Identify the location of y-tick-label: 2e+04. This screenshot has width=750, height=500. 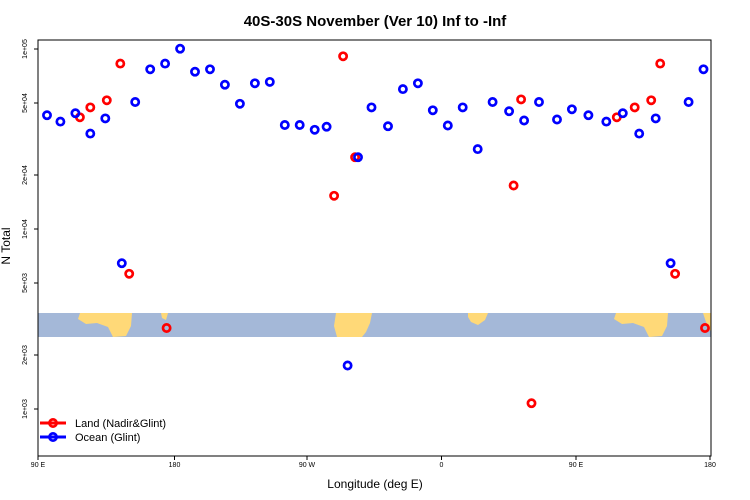
(25, 175).